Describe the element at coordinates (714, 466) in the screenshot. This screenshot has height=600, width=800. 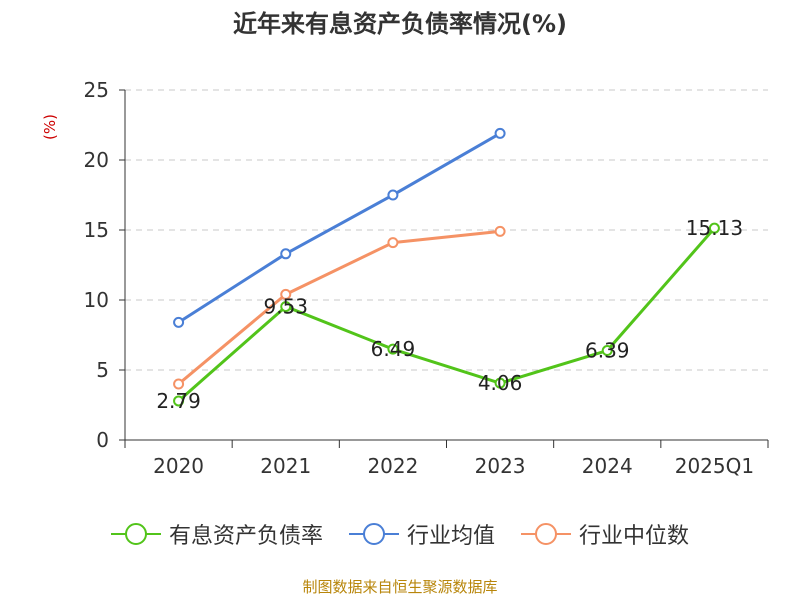
I see `x-tick-label: 2025Q1` at that location.